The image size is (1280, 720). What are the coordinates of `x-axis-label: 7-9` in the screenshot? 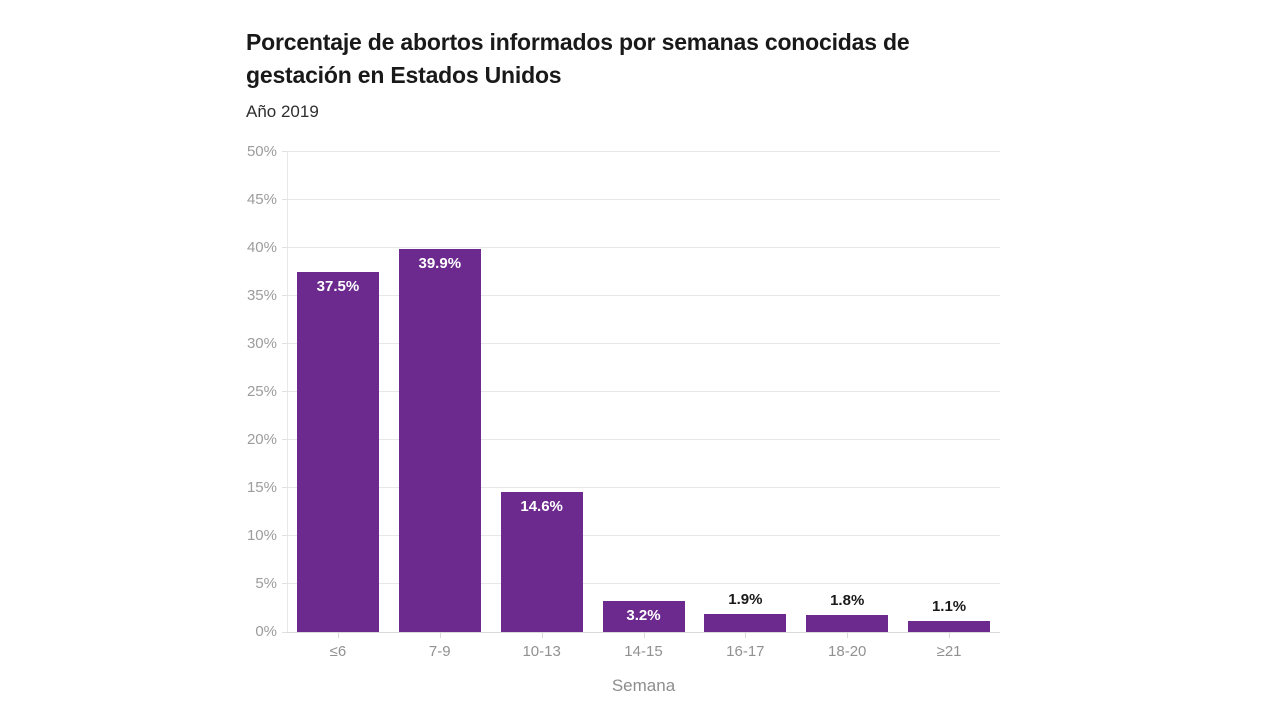 It's located at (439, 651).